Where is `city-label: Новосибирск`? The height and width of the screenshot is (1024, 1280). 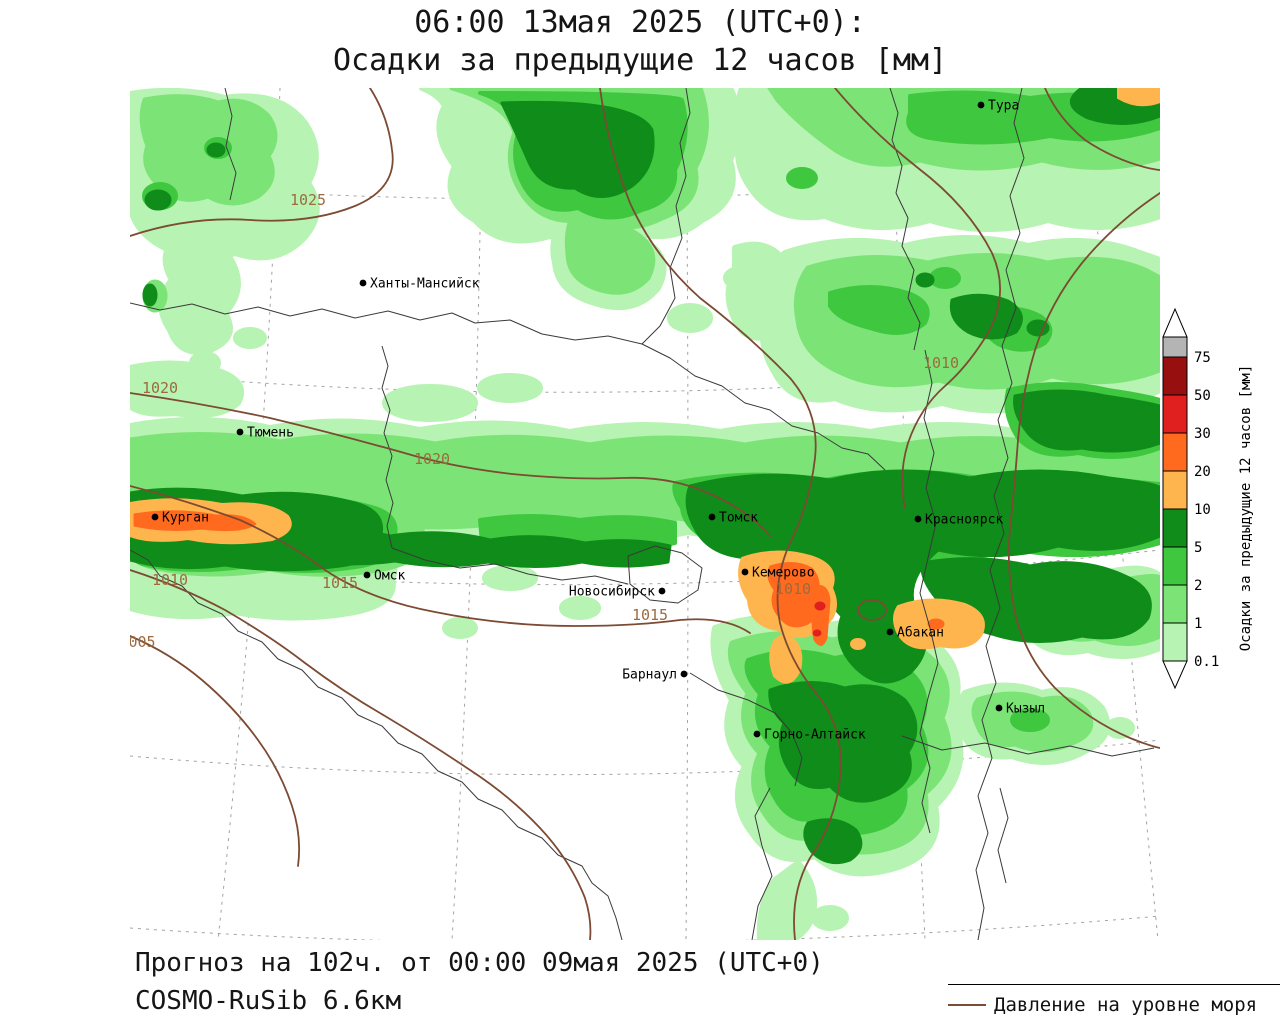
city-label: Новосибирск is located at coordinates (612, 592).